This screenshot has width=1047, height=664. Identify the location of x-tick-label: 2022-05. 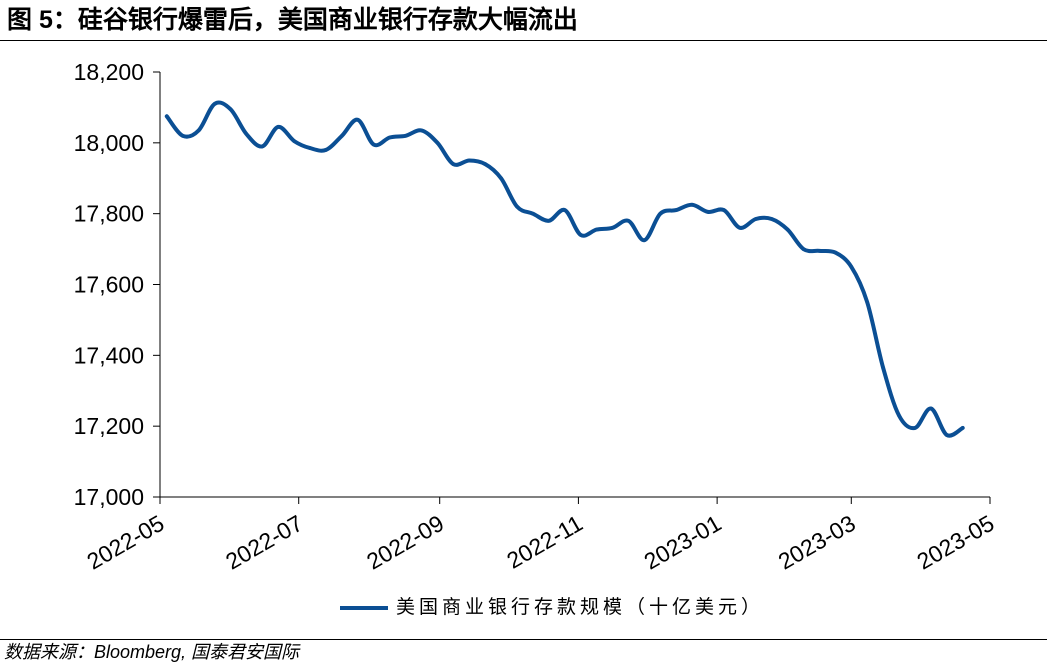
(125, 542).